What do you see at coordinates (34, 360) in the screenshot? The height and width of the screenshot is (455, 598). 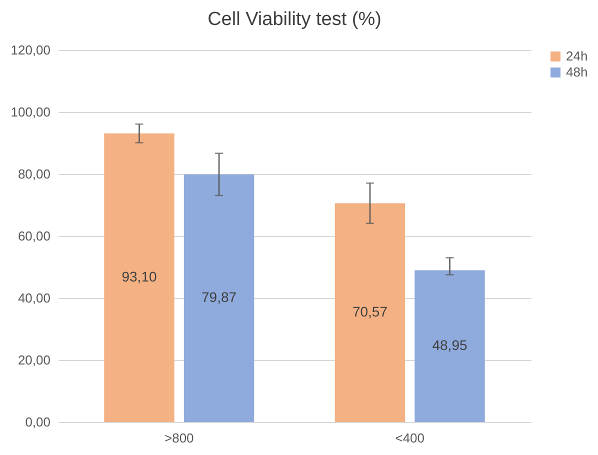 I see `y-tick-label: 20,00` at bounding box center [34, 360].